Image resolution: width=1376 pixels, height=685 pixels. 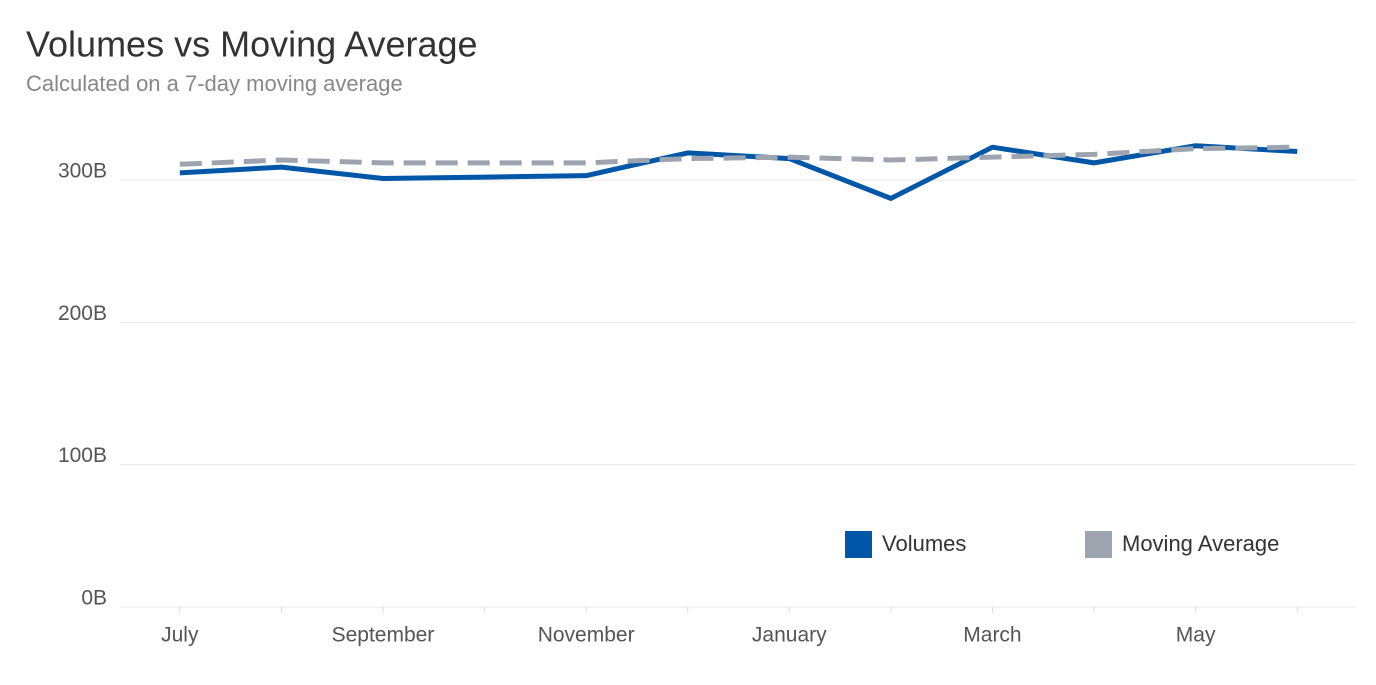 I want to click on chart-subtitle: Calculated on a 7-day moving average, so click(x=214, y=83).